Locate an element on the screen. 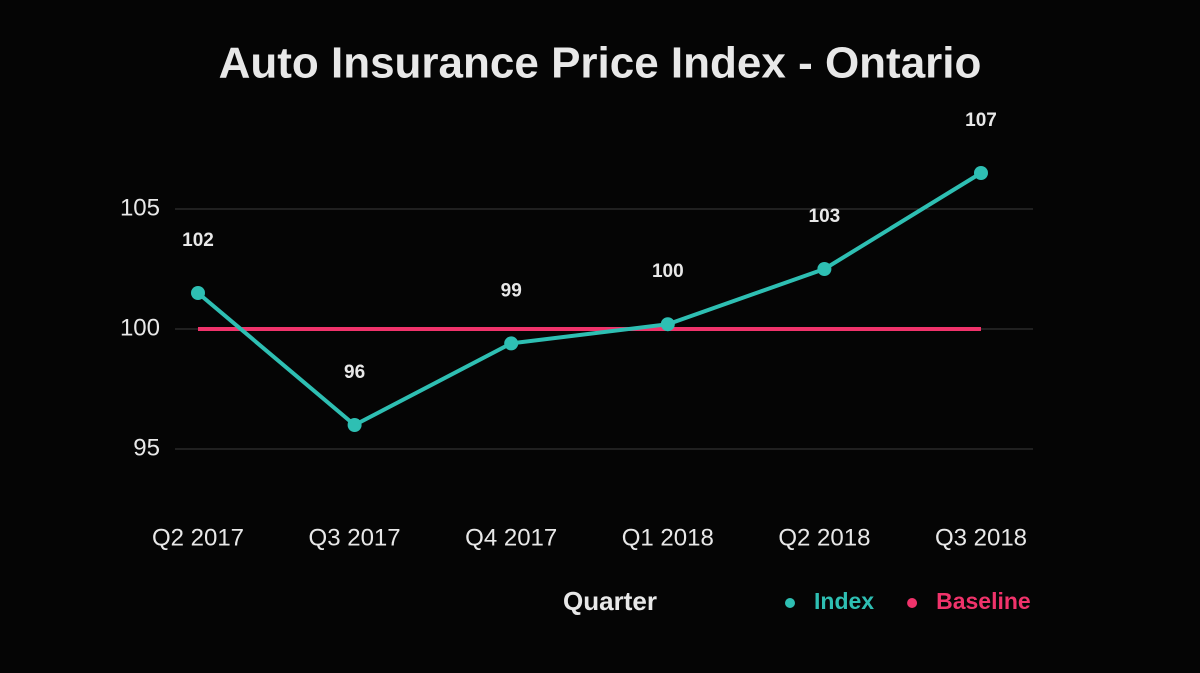 Image resolution: width=1200 pixels, height=673 pixels. data-label: 100 is located at coordinates (668, 271).